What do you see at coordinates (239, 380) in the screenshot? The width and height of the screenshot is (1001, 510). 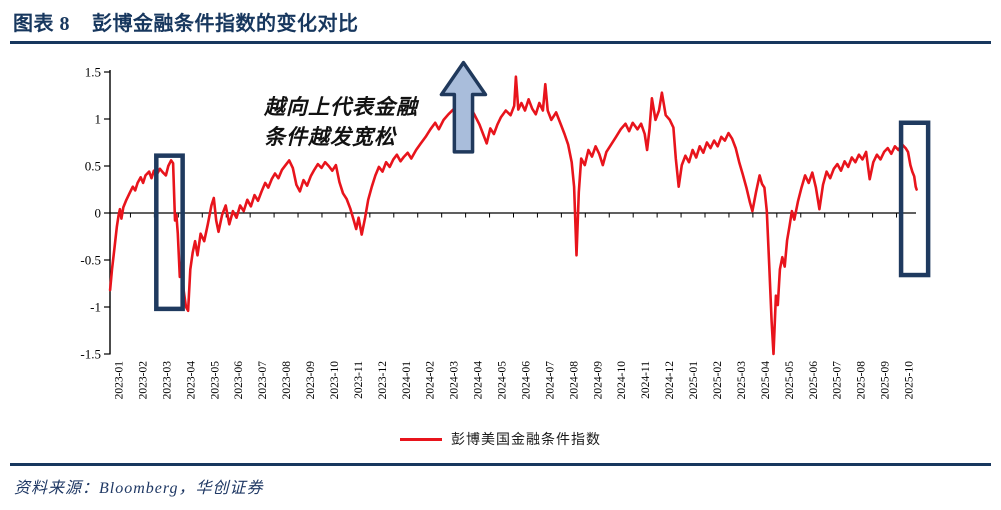 I see `x-axis-label: 2023-06` at bounding box center [239, 380].